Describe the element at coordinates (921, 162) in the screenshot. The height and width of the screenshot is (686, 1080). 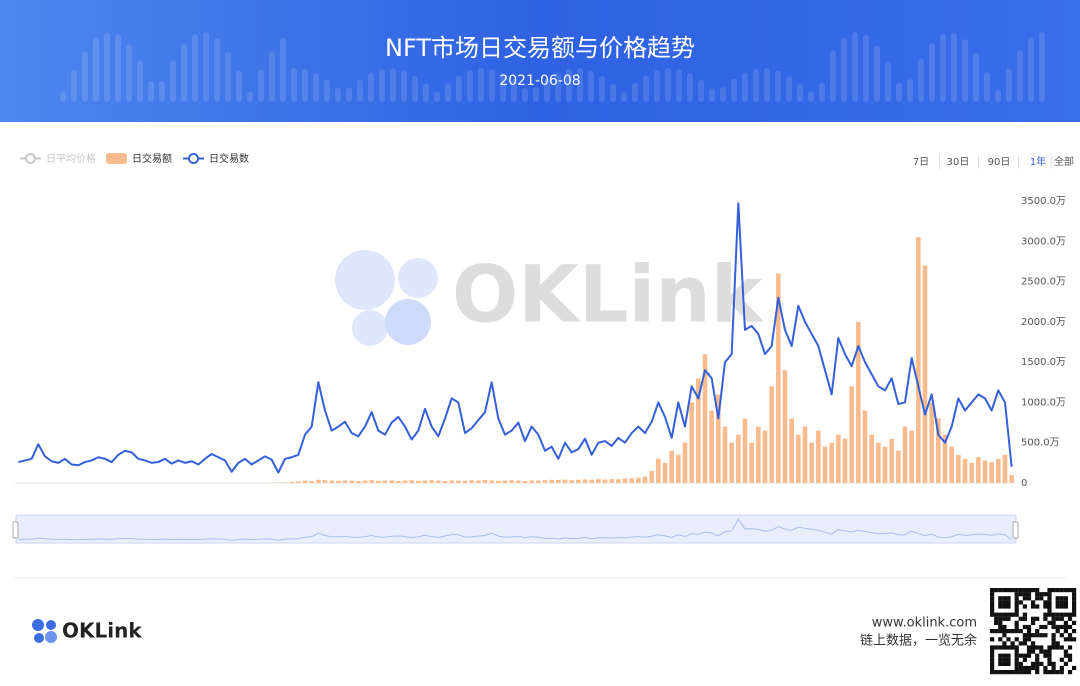
I see `range-button: 7日` at that location.